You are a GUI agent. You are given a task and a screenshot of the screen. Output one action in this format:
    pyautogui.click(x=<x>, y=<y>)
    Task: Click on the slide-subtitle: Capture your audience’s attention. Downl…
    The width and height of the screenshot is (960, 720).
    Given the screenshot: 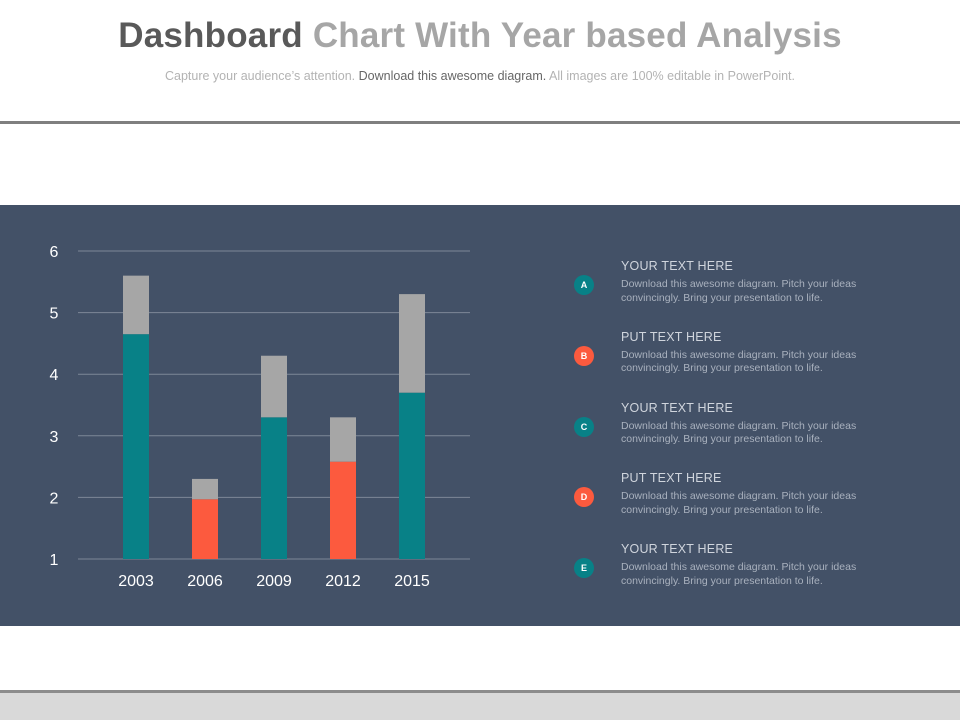 What is the action you would take?
    pyautogui.click(x=480, y=76)
    